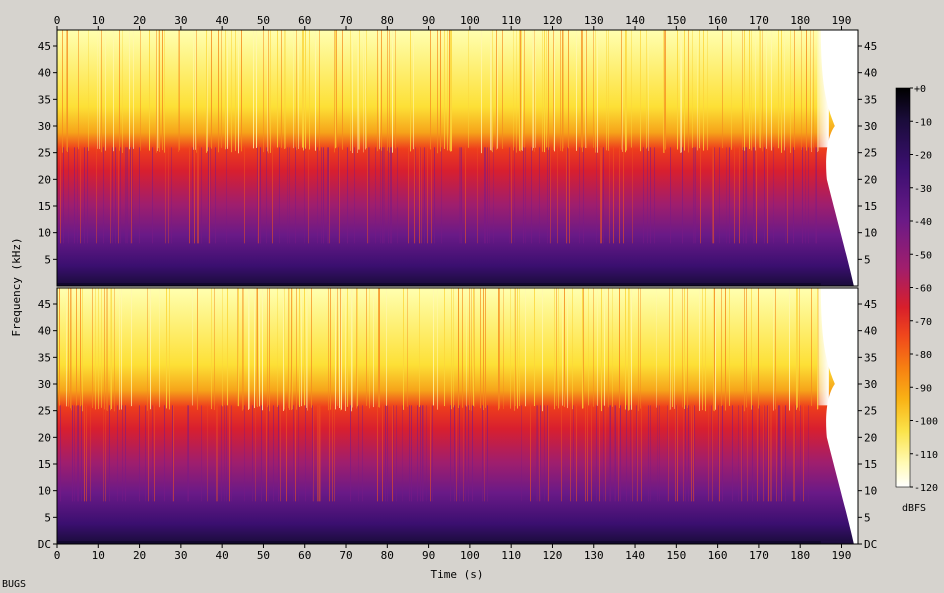 The height and width of the screenshot is (593, 944). What do you see at coordinates (139, 20) in the screenshot?
I see `x-tick-label: 20` at bounding box center [139, 20].